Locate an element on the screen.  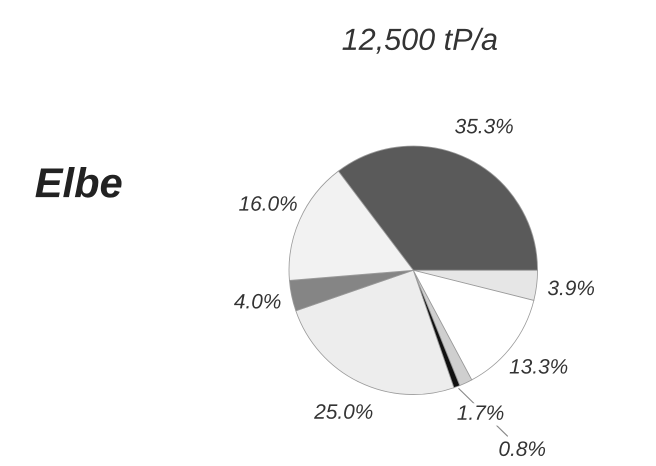
data-label: 1.7% is located at coordinates (480, 412).